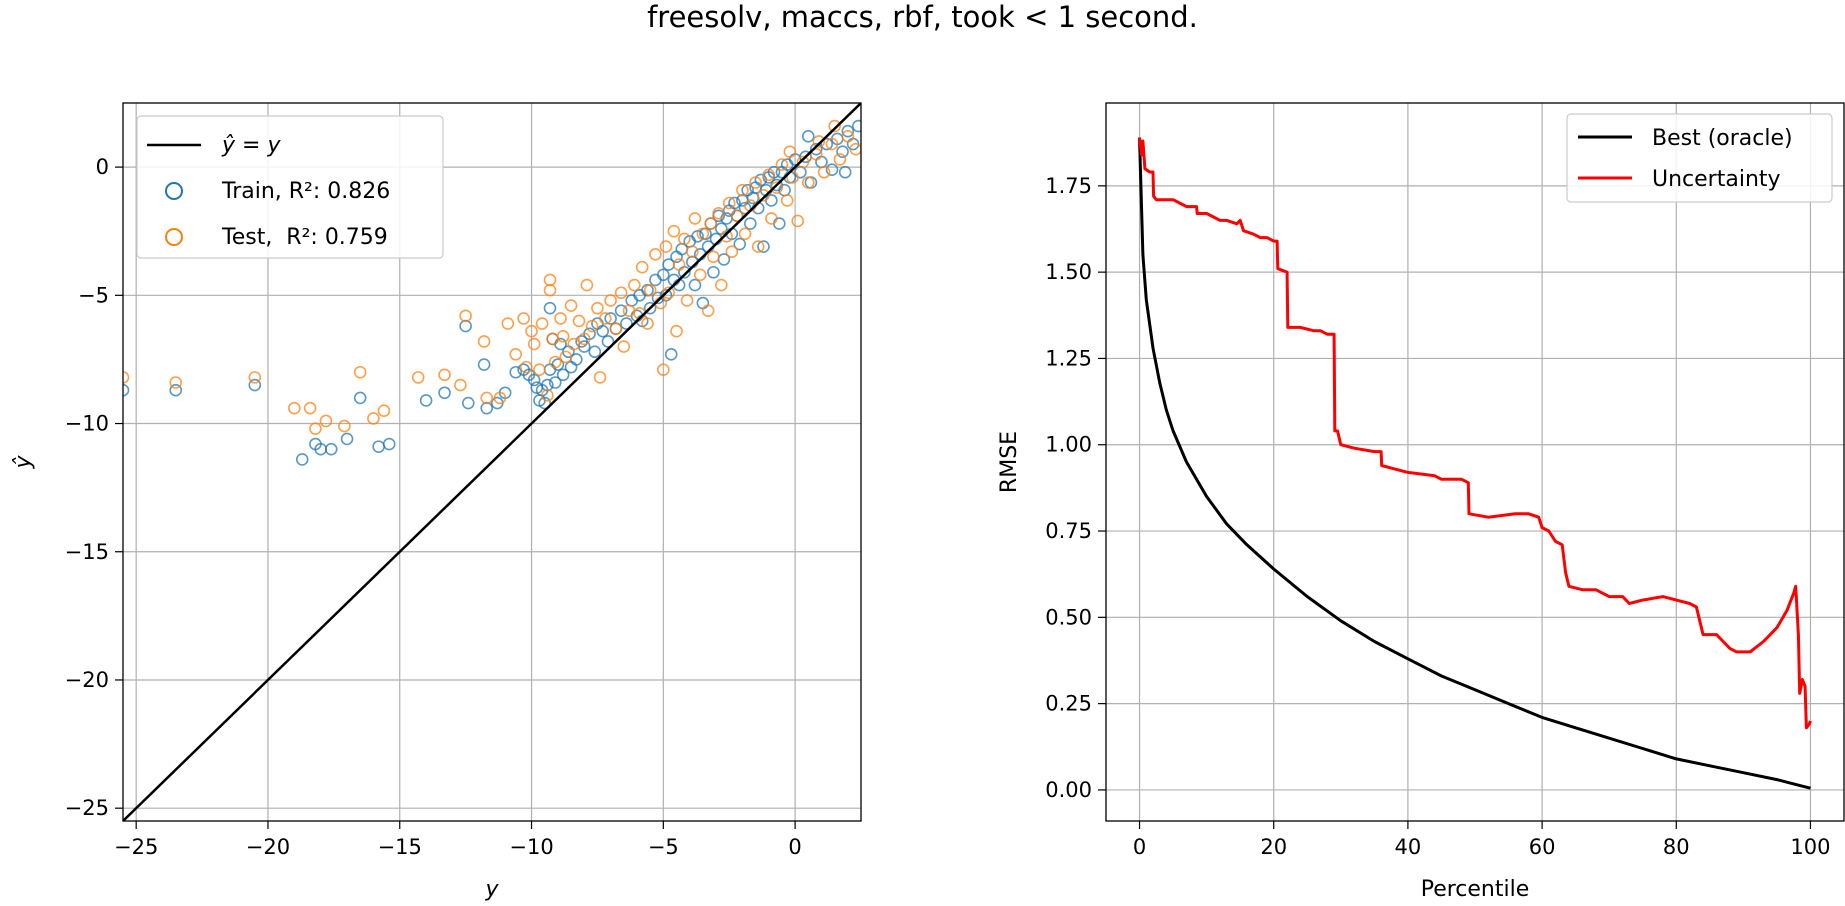 This screenshot has height=906, width=1845. I want to click on ax2-x-tick-label: 100, so click(1810, 847).